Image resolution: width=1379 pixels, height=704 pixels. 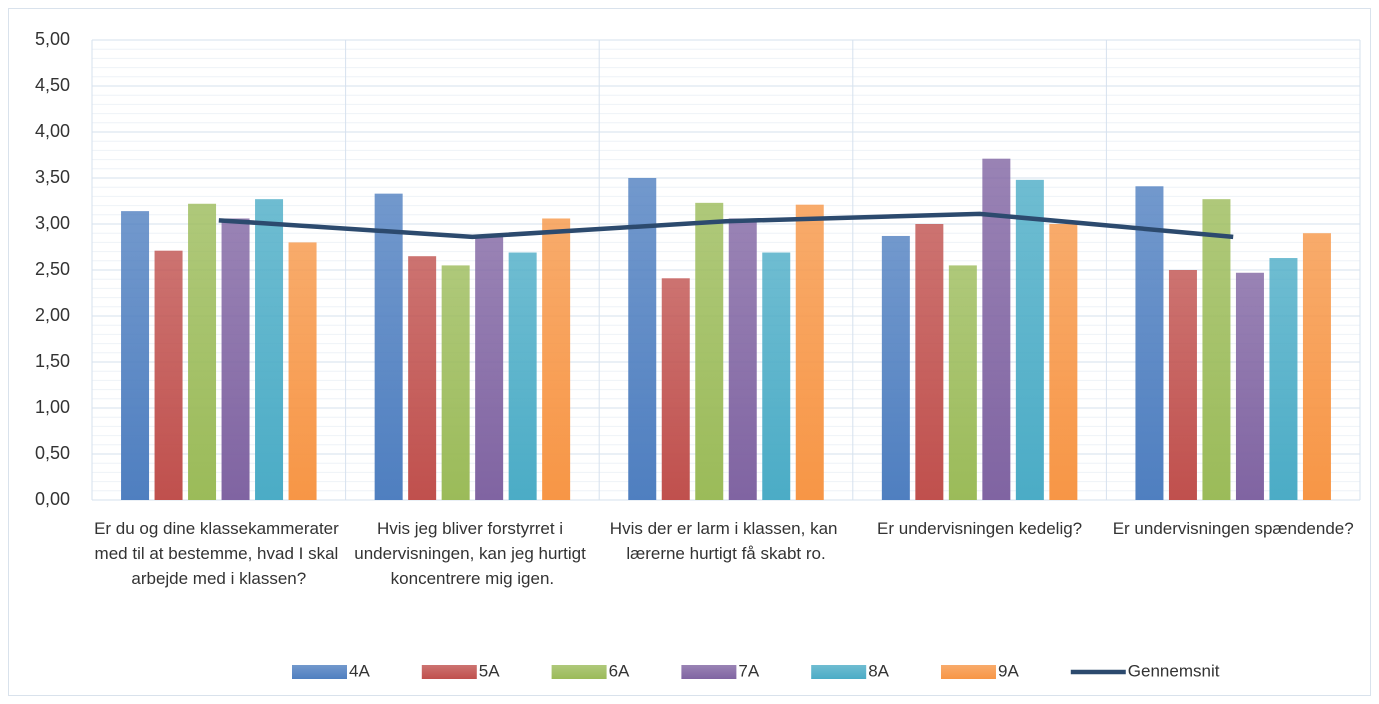 I want to click on y-tick-label: 3,00, so click(x=52, y=223).